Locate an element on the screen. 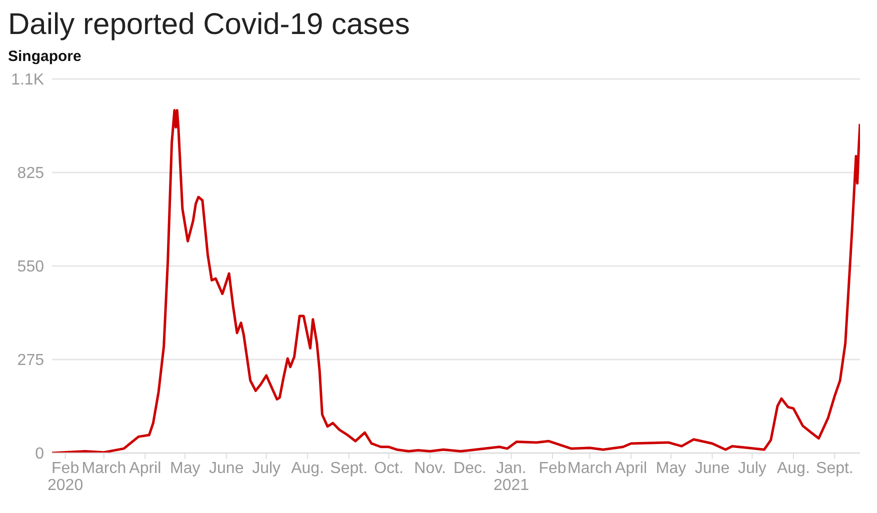 Image resolution: width=877 pixels, height=513 pixels. y-tick-label: 275 is located at coordinates (30, 361).